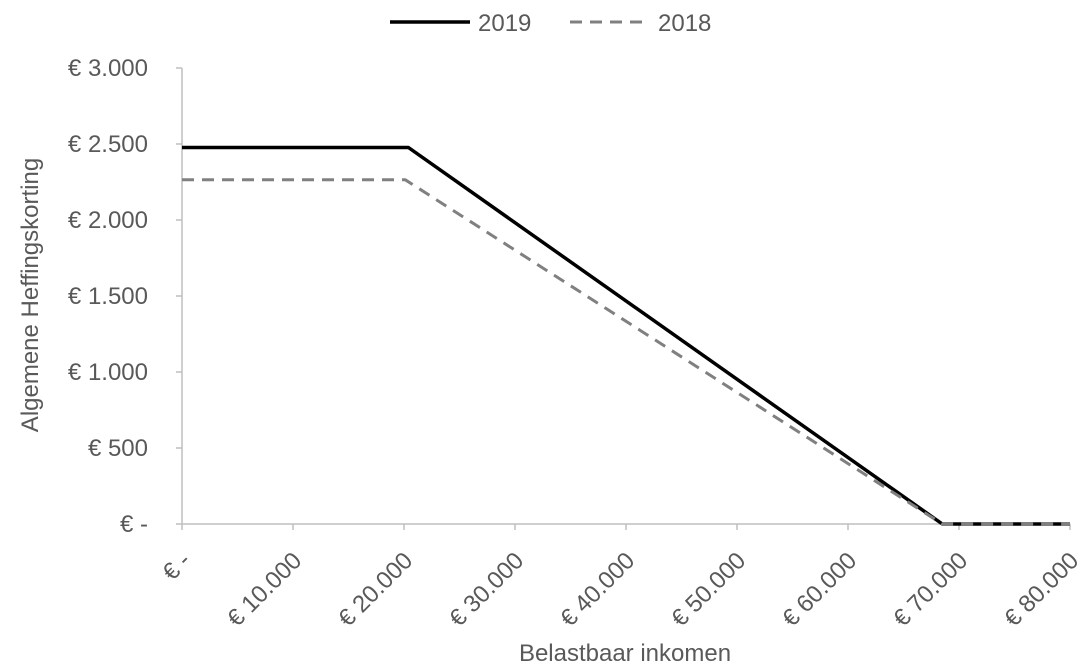 The width and height of the screenshot is (1077, 670). I want to click on x-tick-label: € 80.000, so click(1038, 589).